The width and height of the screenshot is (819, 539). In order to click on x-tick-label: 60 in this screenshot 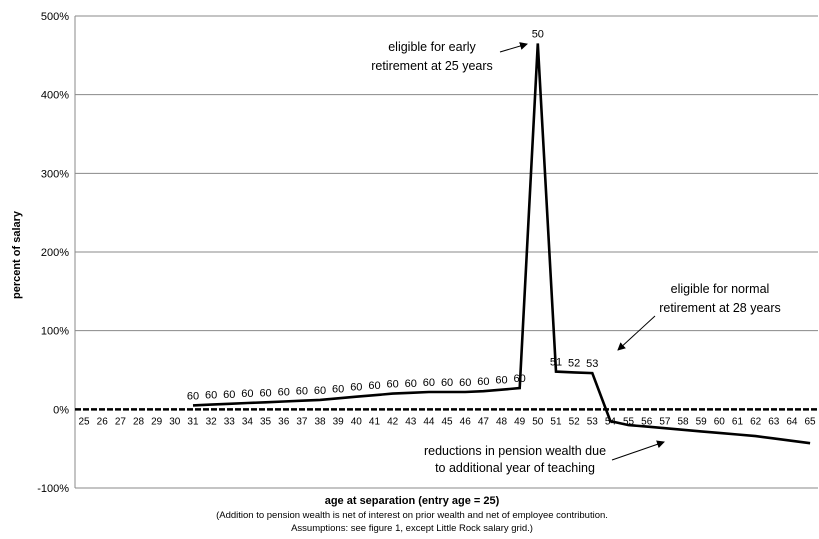, I will do `click(720, 421)`.